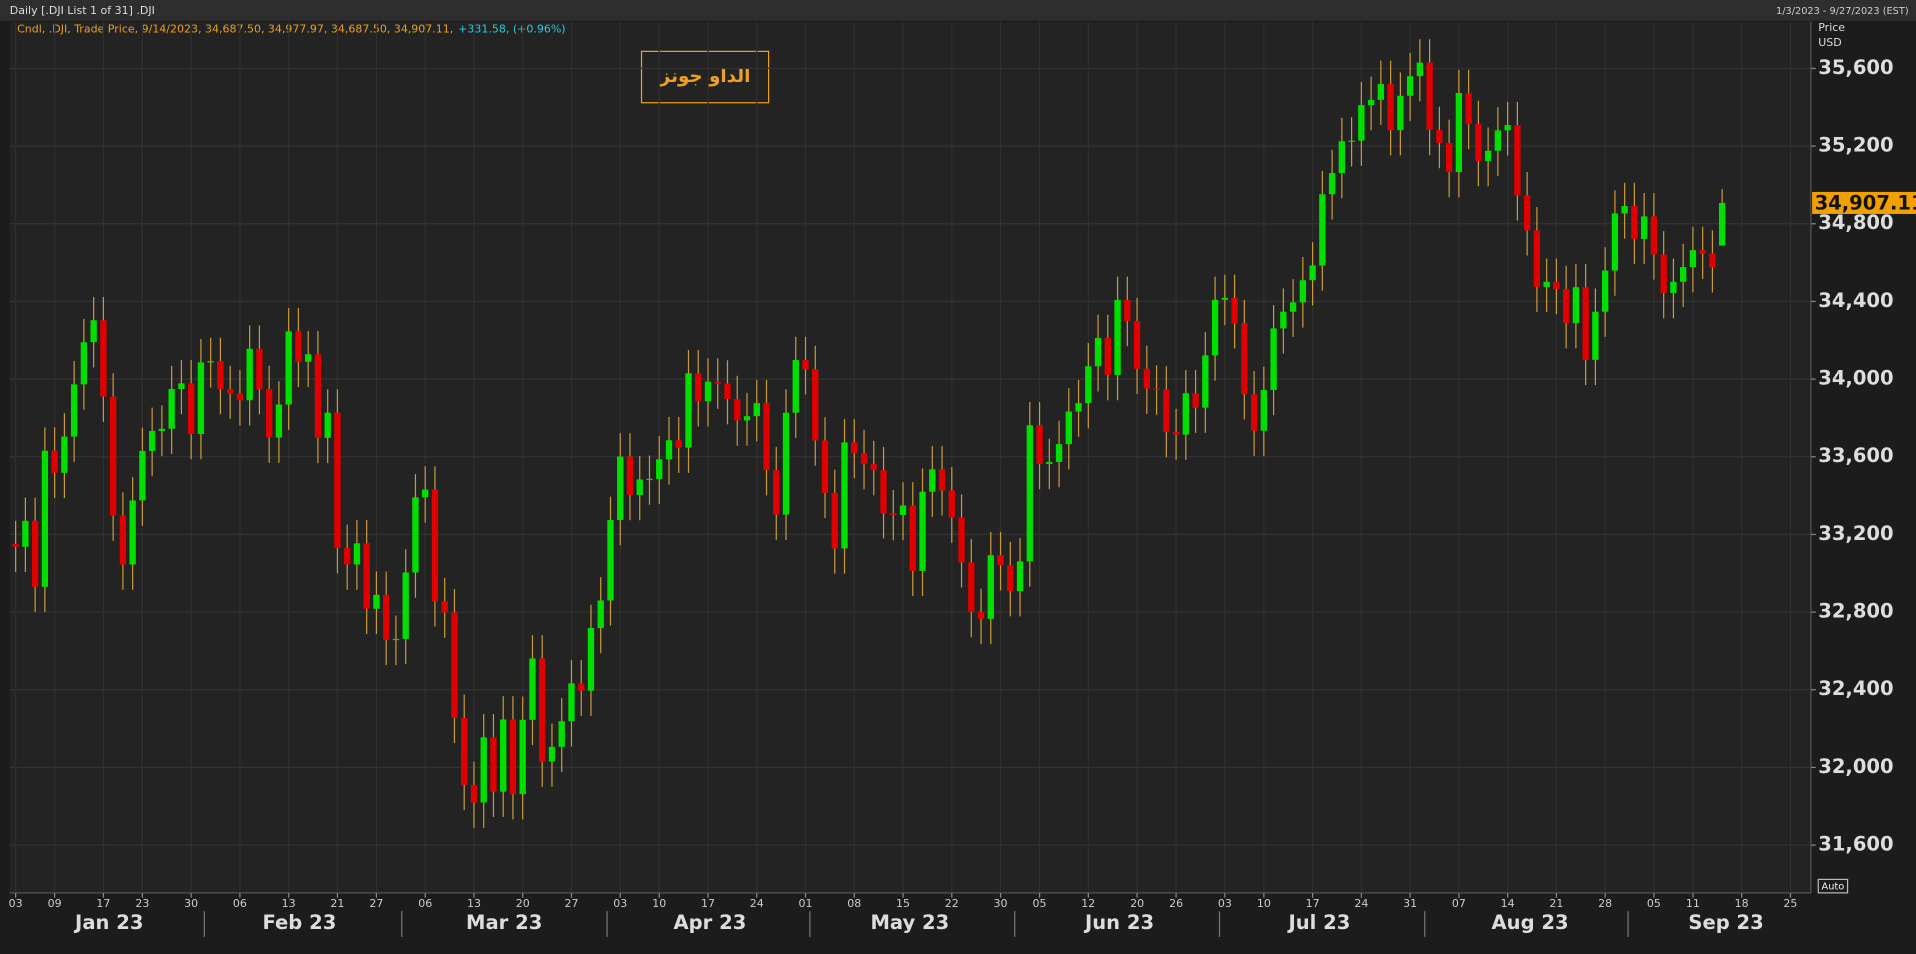 Image resolution: width=1916 pixels, height=954 pixels. I want to click on x-tick-label: 25, so click(1790, 903).